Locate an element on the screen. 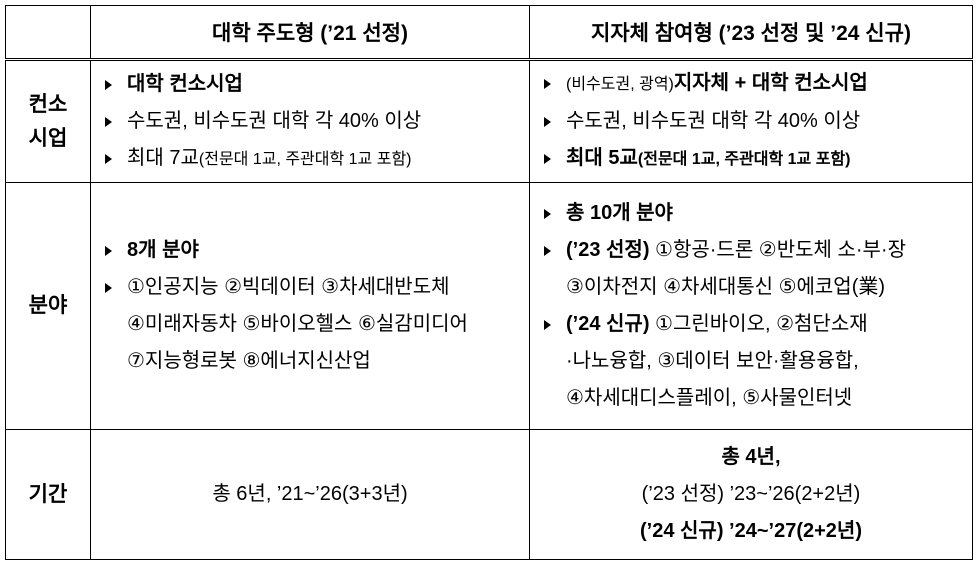 The width and height of the screenshot is (979, 564). period-university-led: 총 6년, ’21~’26(3+3년) is located at coordinates (310, 494).